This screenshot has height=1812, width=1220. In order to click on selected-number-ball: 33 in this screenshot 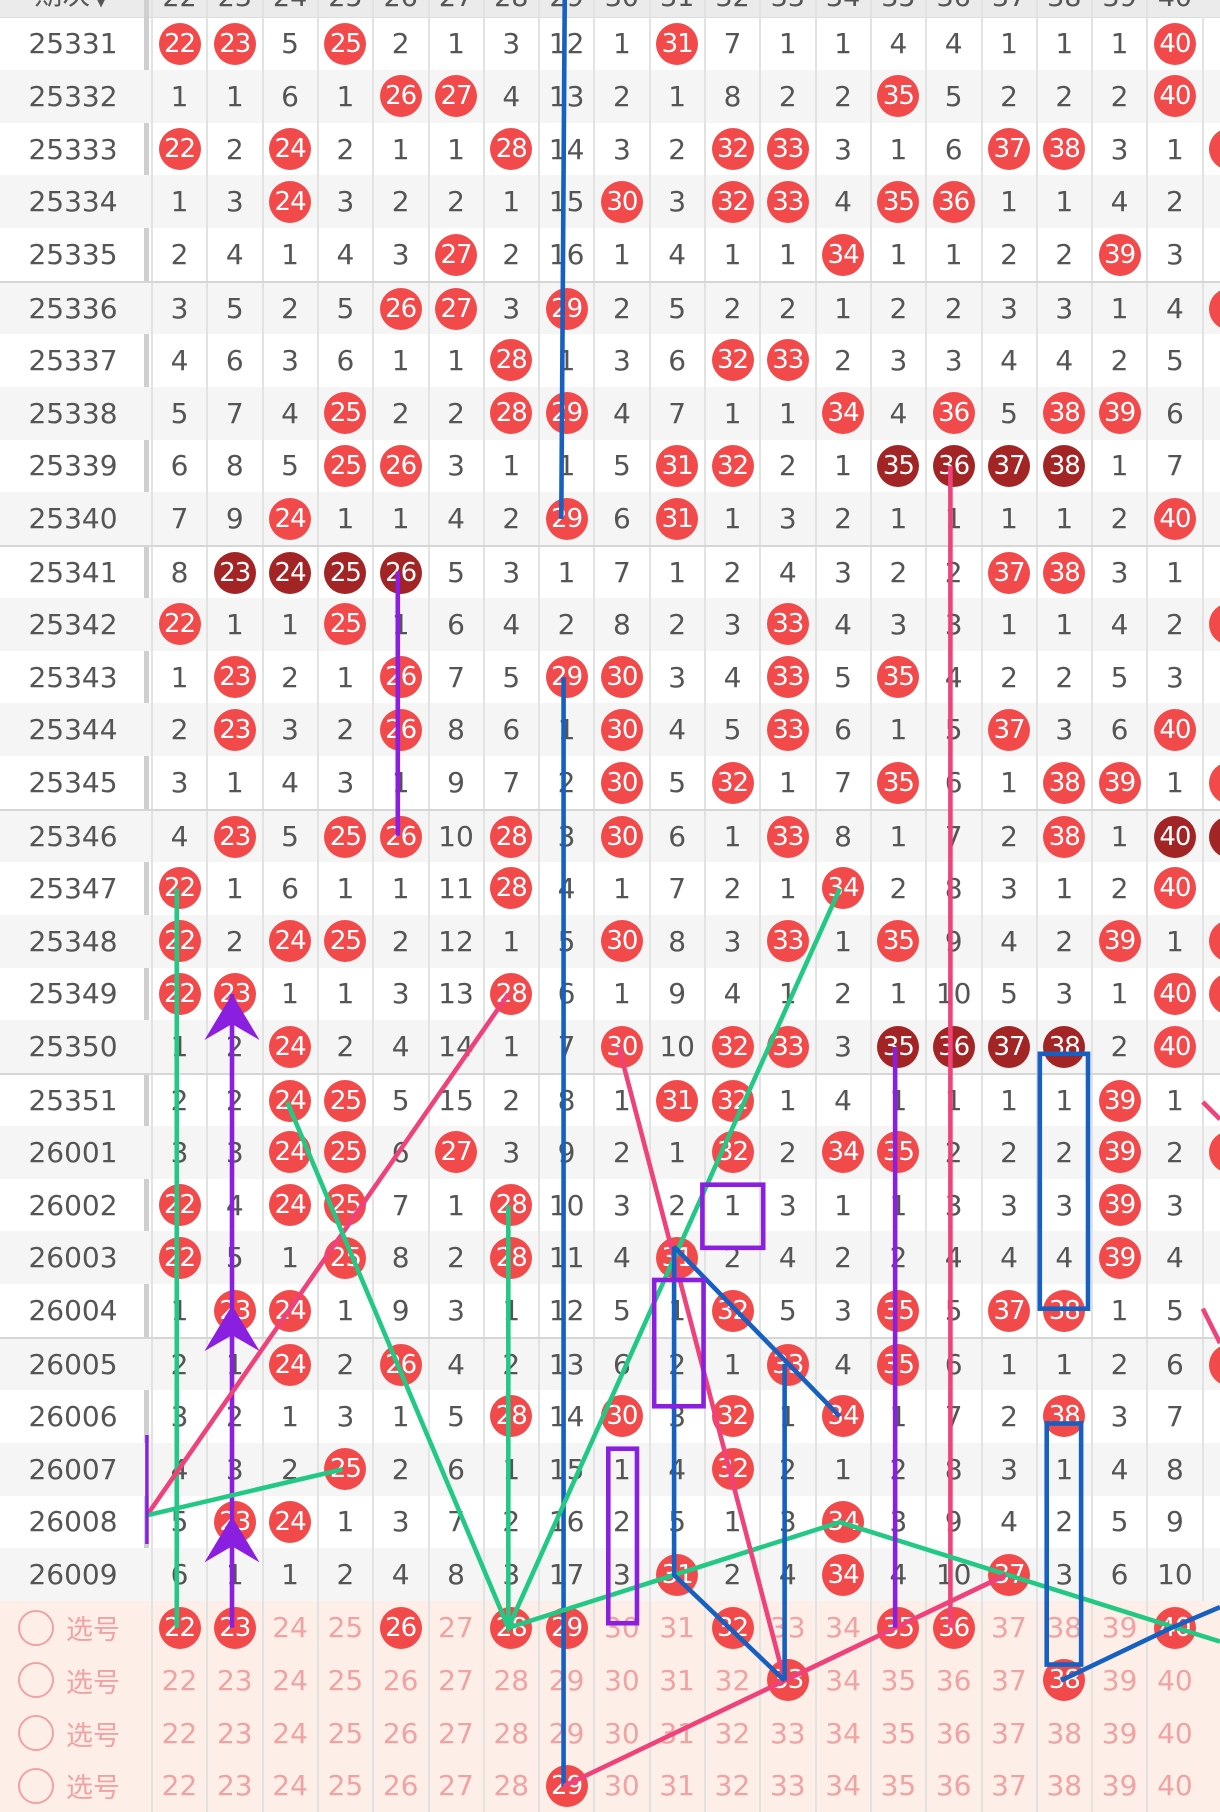, I will do `click(787, 1680)`.